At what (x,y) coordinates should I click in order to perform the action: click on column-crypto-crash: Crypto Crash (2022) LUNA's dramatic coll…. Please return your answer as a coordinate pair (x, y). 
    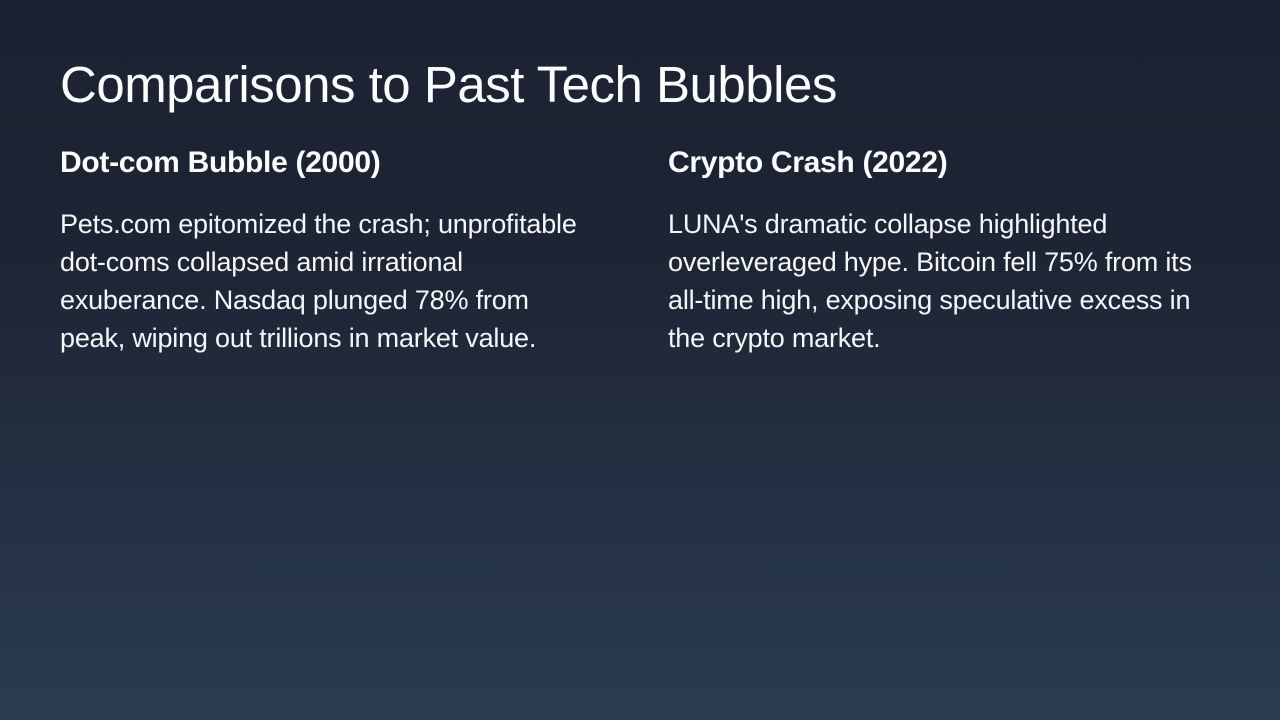
    Looking at the image, I should click on (944, 251).